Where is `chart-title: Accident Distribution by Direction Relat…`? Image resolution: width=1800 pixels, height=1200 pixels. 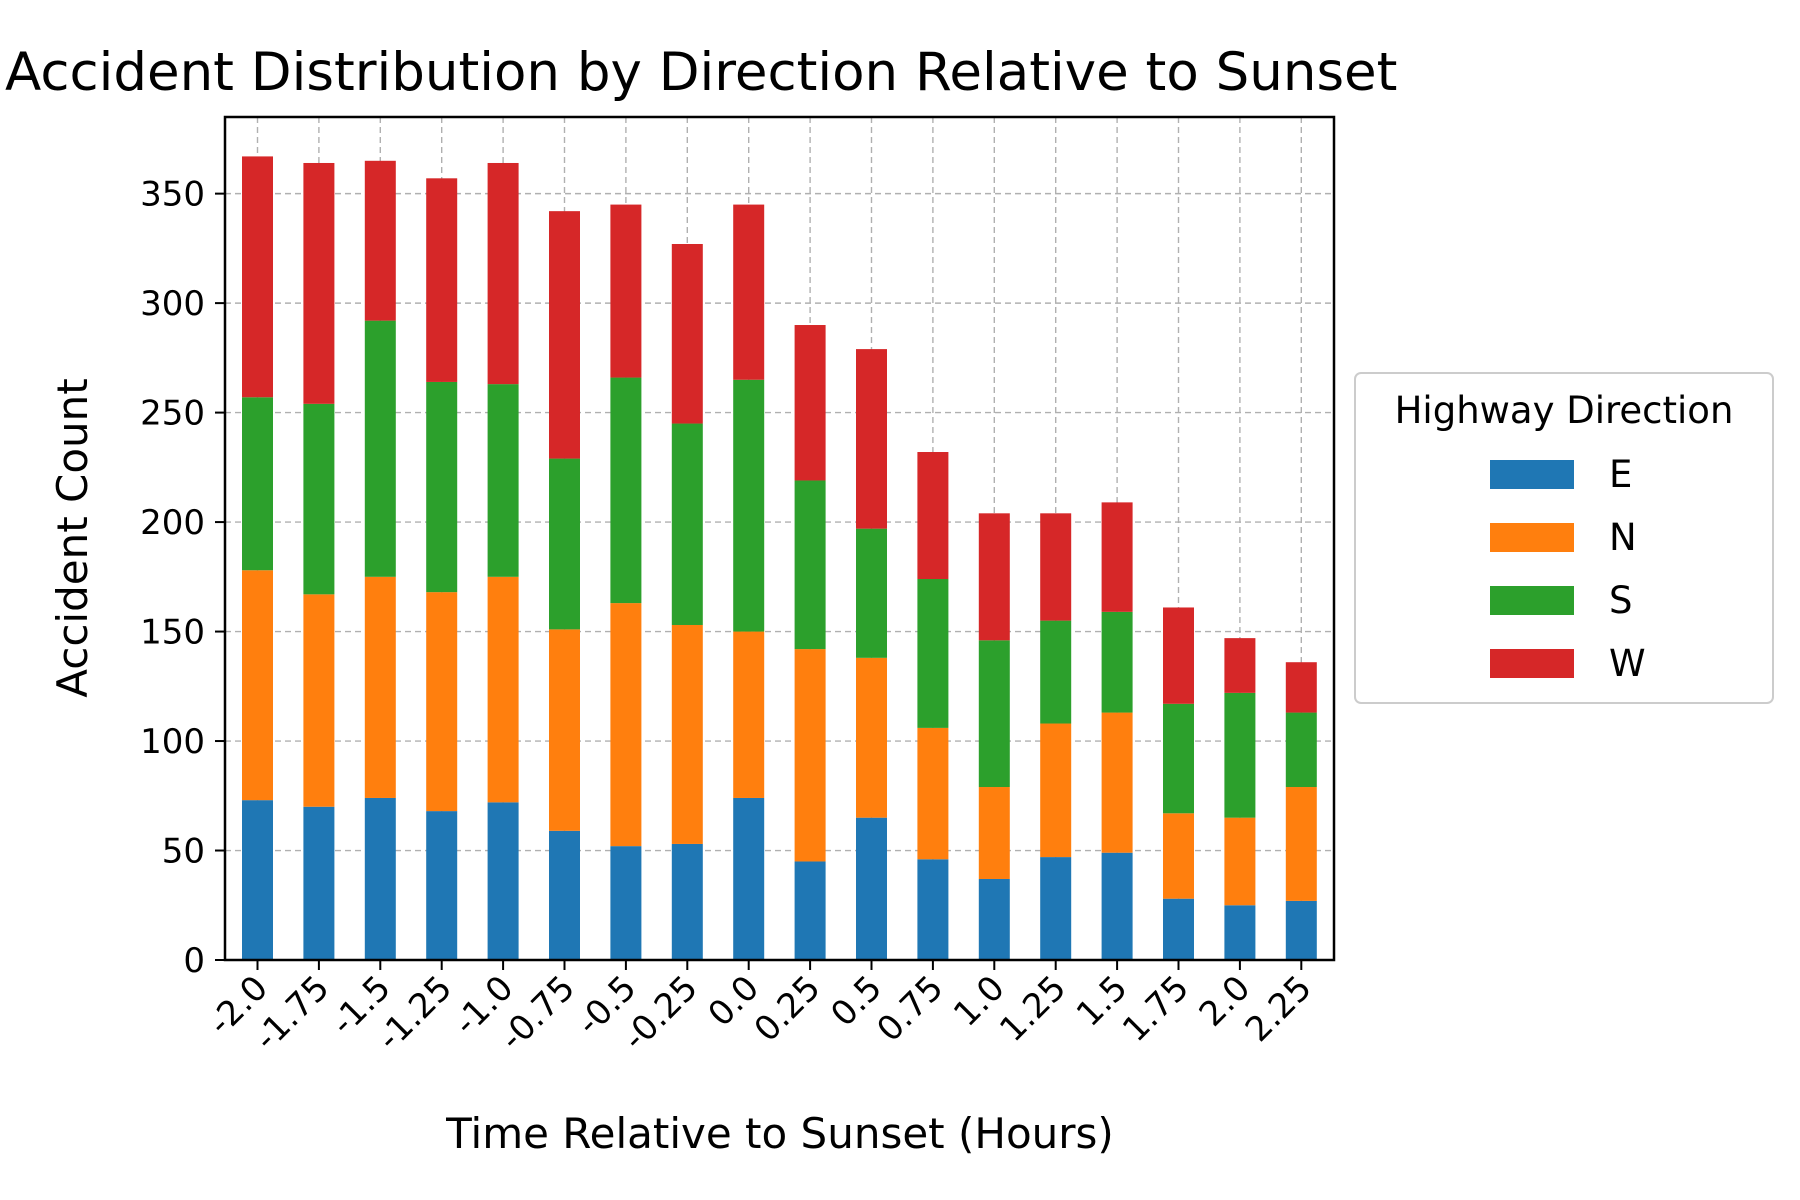
chart-title: Accident Distribution by Direction Relat… is located at coordinates (701, 72).